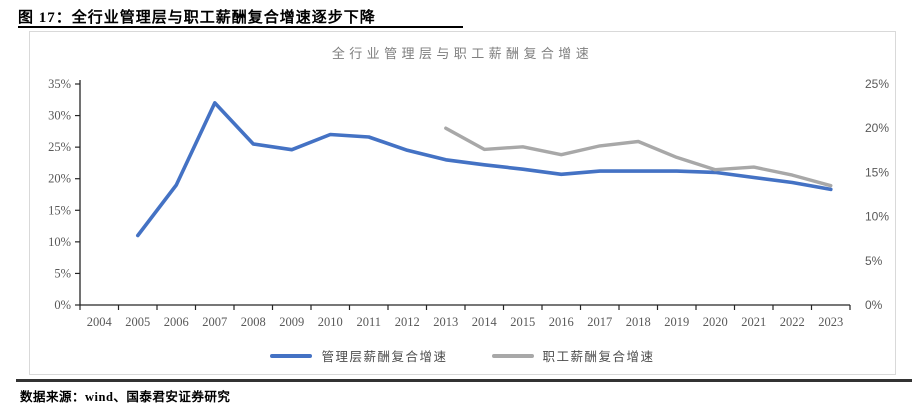 The width and height of the screenshot is (914, 405). I want to click on y-axis-label-left: 0%, so click(62, 305).